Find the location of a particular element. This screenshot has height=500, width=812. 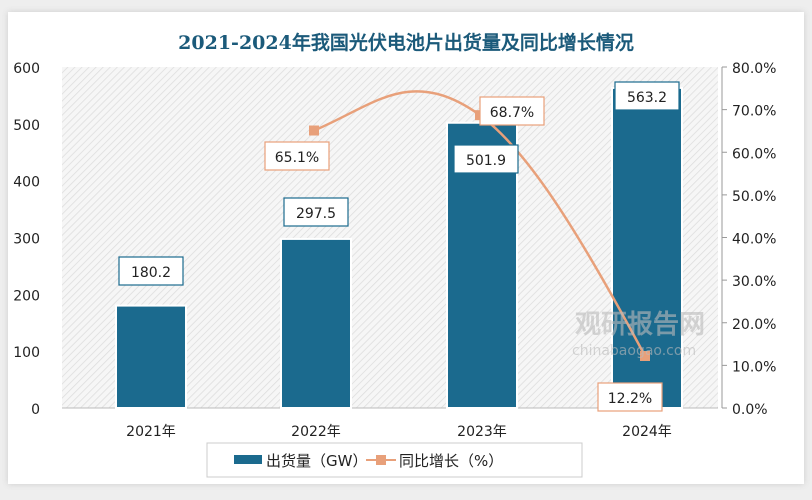

y-tick-label: 100 is located at coordinates (26, 353).